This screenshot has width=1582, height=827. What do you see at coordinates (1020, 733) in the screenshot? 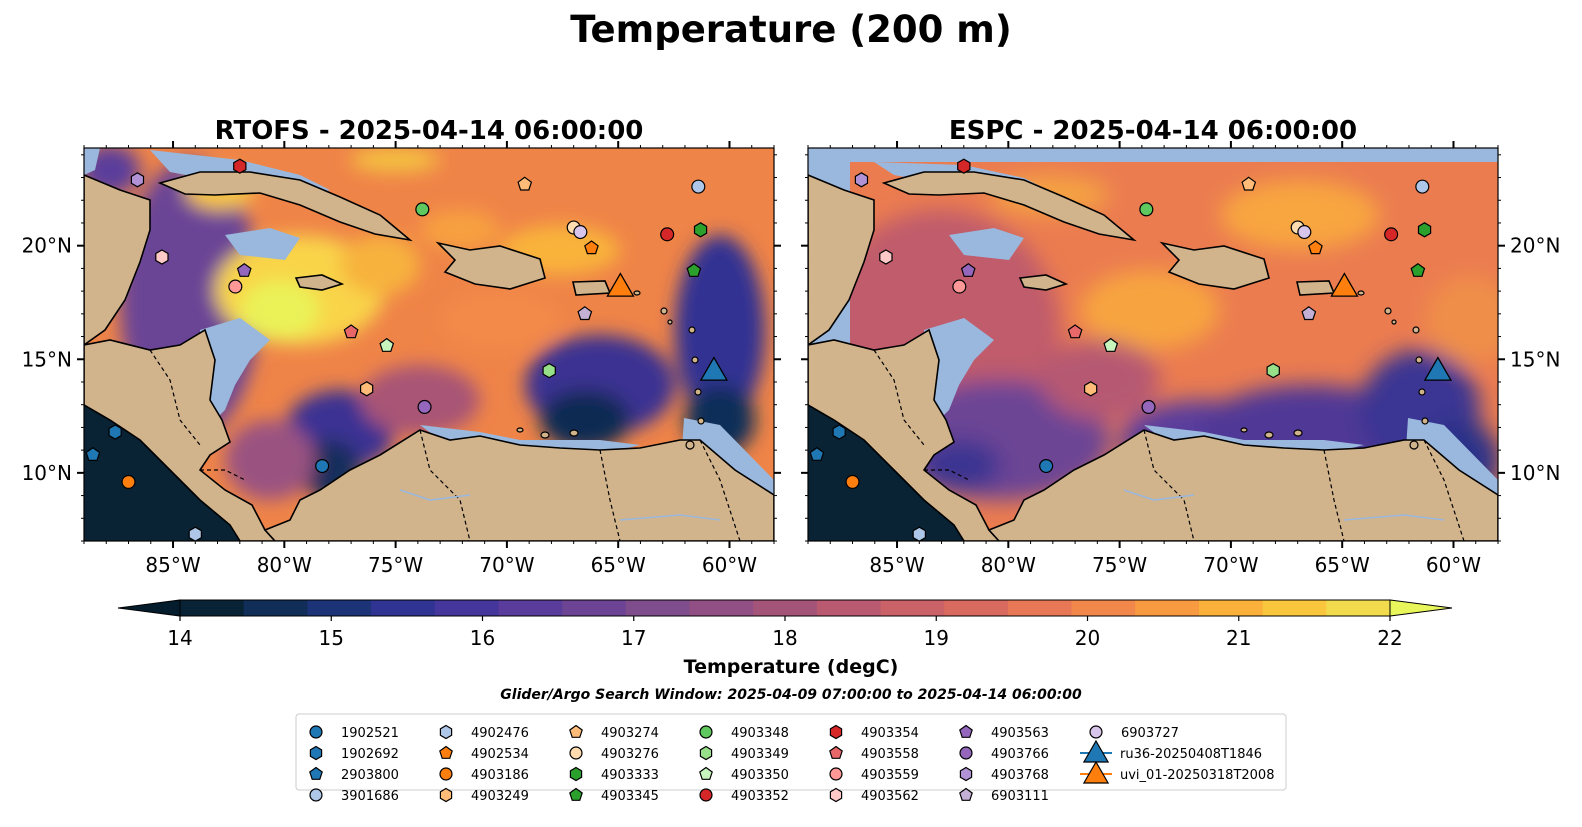
I see `legend-label: 4903563` at bounding box center [1020, 733].